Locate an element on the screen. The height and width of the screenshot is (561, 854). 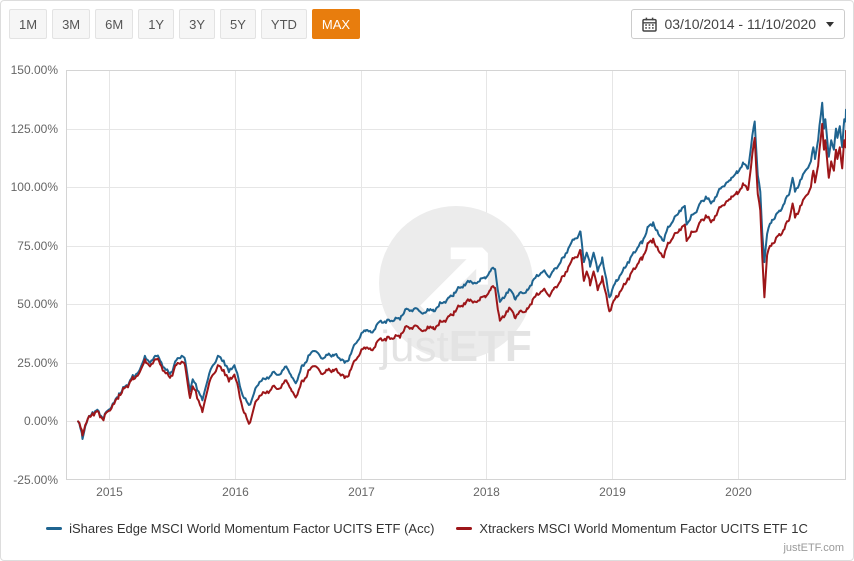
x-axis-label: 2018 is located at coordinates (486, 492).